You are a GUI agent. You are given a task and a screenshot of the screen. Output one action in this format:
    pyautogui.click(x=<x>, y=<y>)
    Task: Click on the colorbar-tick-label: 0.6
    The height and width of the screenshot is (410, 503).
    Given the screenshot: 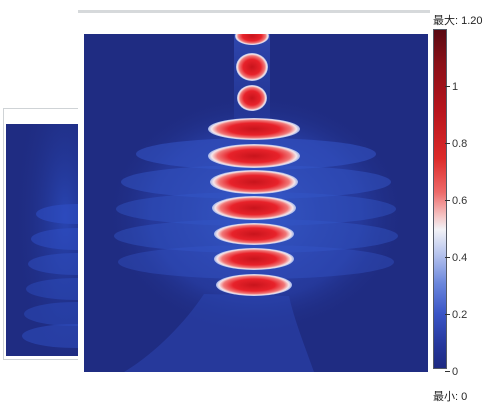 What is the action you would take?
    pyautogui.click(x=460, y=201)
    